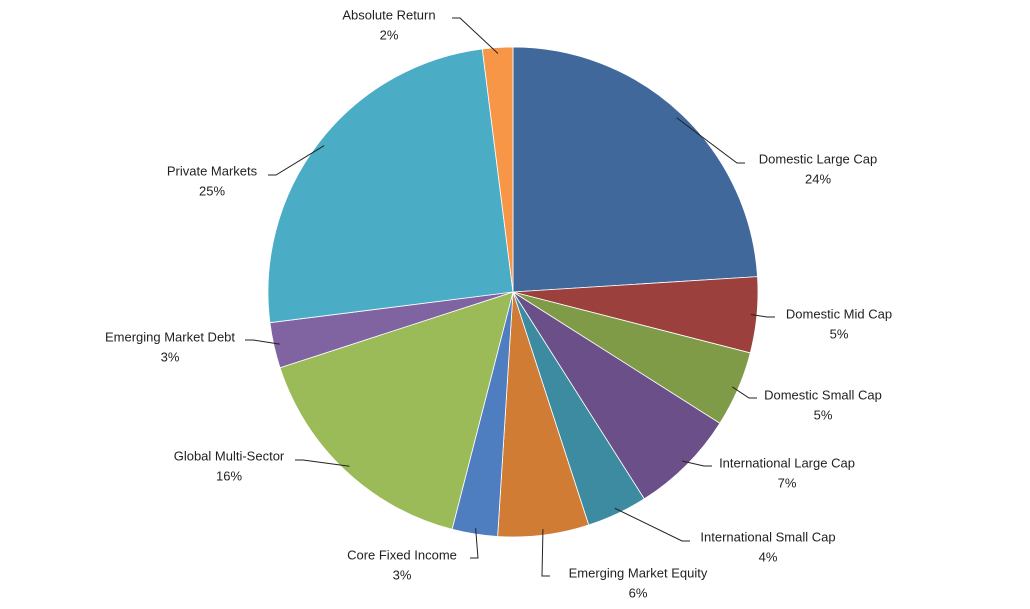 The image size is (1030, 609). What do you see at coordinates (212, 190) in the screenshot?
I see `slice-value-label: 25%` at bounding box center [212, 190].